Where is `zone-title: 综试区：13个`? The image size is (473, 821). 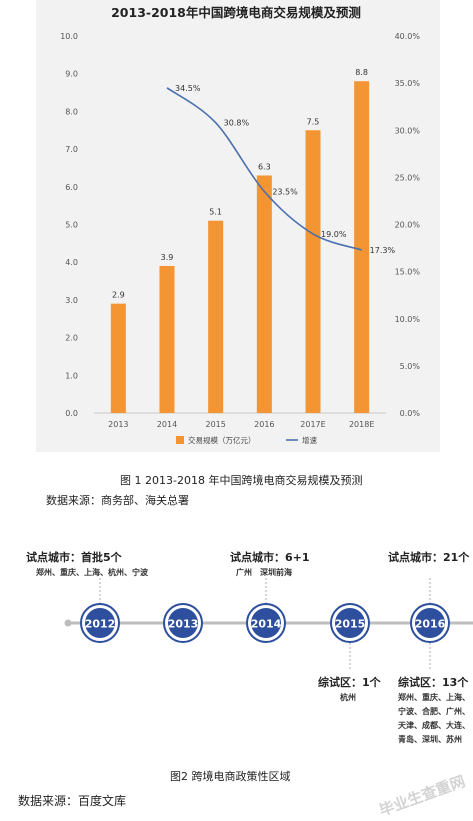 zone-title: 综试区：13个 is located at coordinates (433, 682).